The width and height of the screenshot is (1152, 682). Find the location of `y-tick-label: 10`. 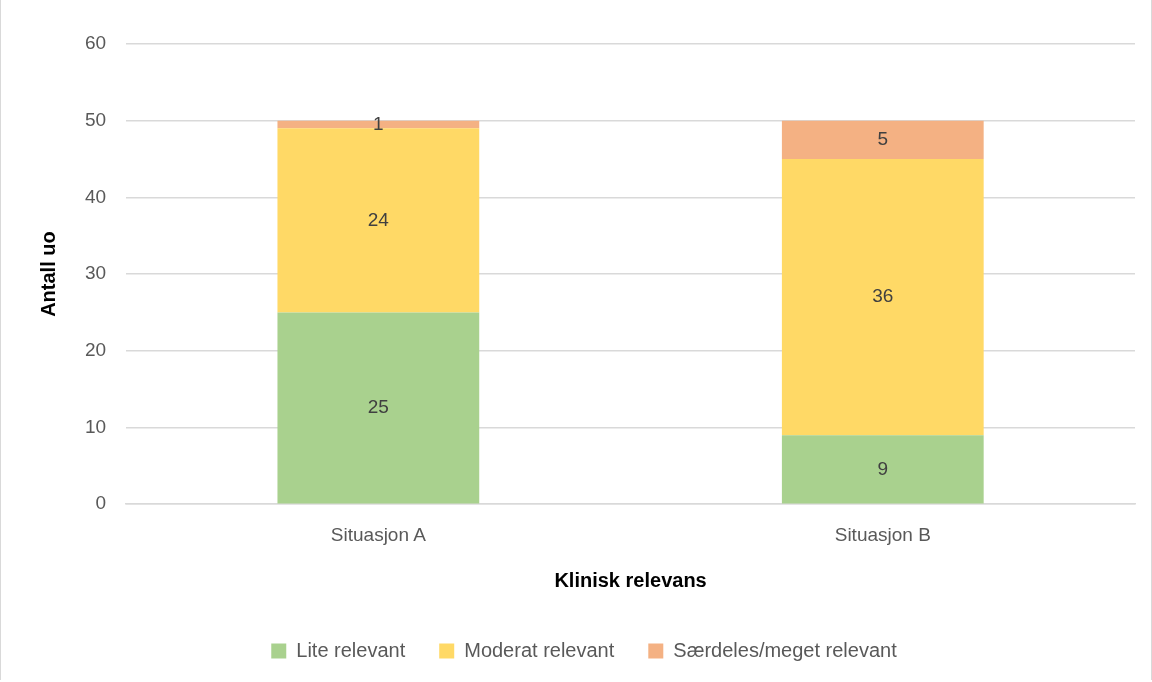

y-tick-label: 10 is located at coordinates (95, 426).